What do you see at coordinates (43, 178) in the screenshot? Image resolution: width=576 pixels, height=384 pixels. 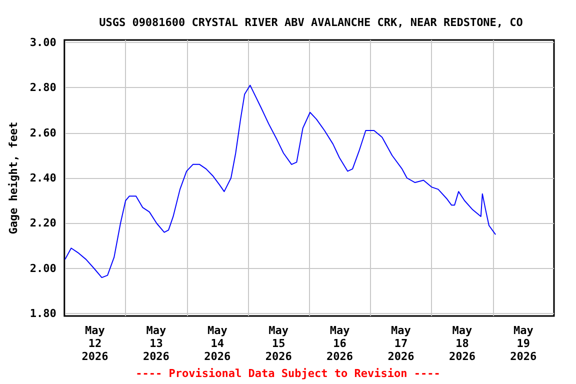 I see `y-tick-label: 2.40` at bounding box center [43, 178].